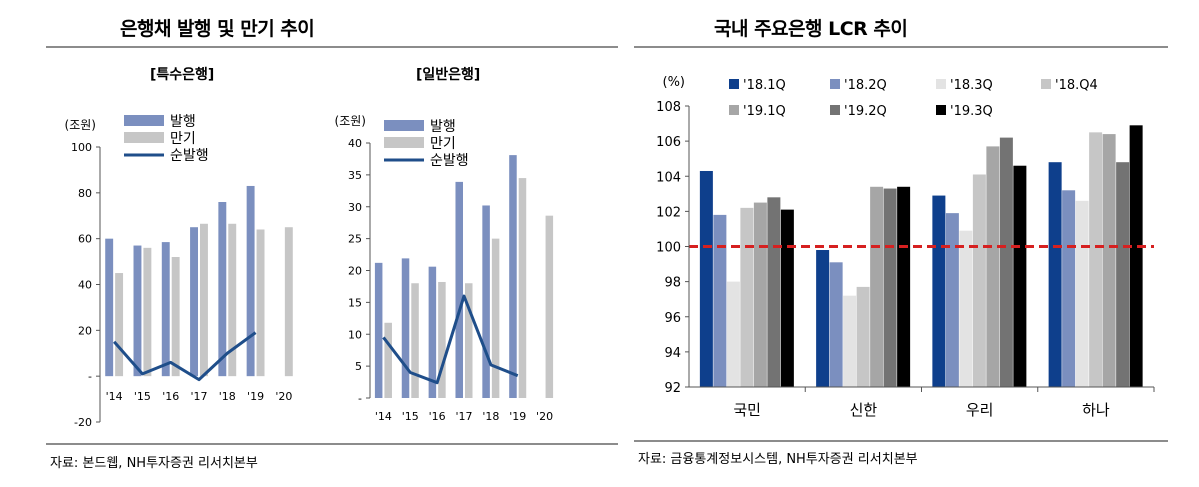 This screenshot has height=487, width=1199. I want to click on left-source-note: 자료: 본드웹, NH투자증권 리서치본부, so click(154, 463).